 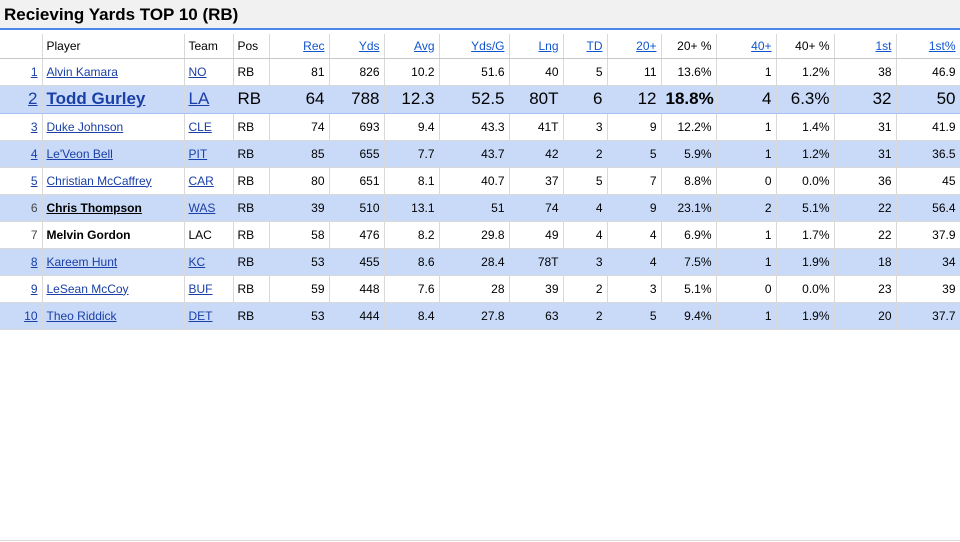 What do you see at coordinates (865, 46) in the screenshot?
I see `col-header-first: 1st` at bounding box center [865, 46].